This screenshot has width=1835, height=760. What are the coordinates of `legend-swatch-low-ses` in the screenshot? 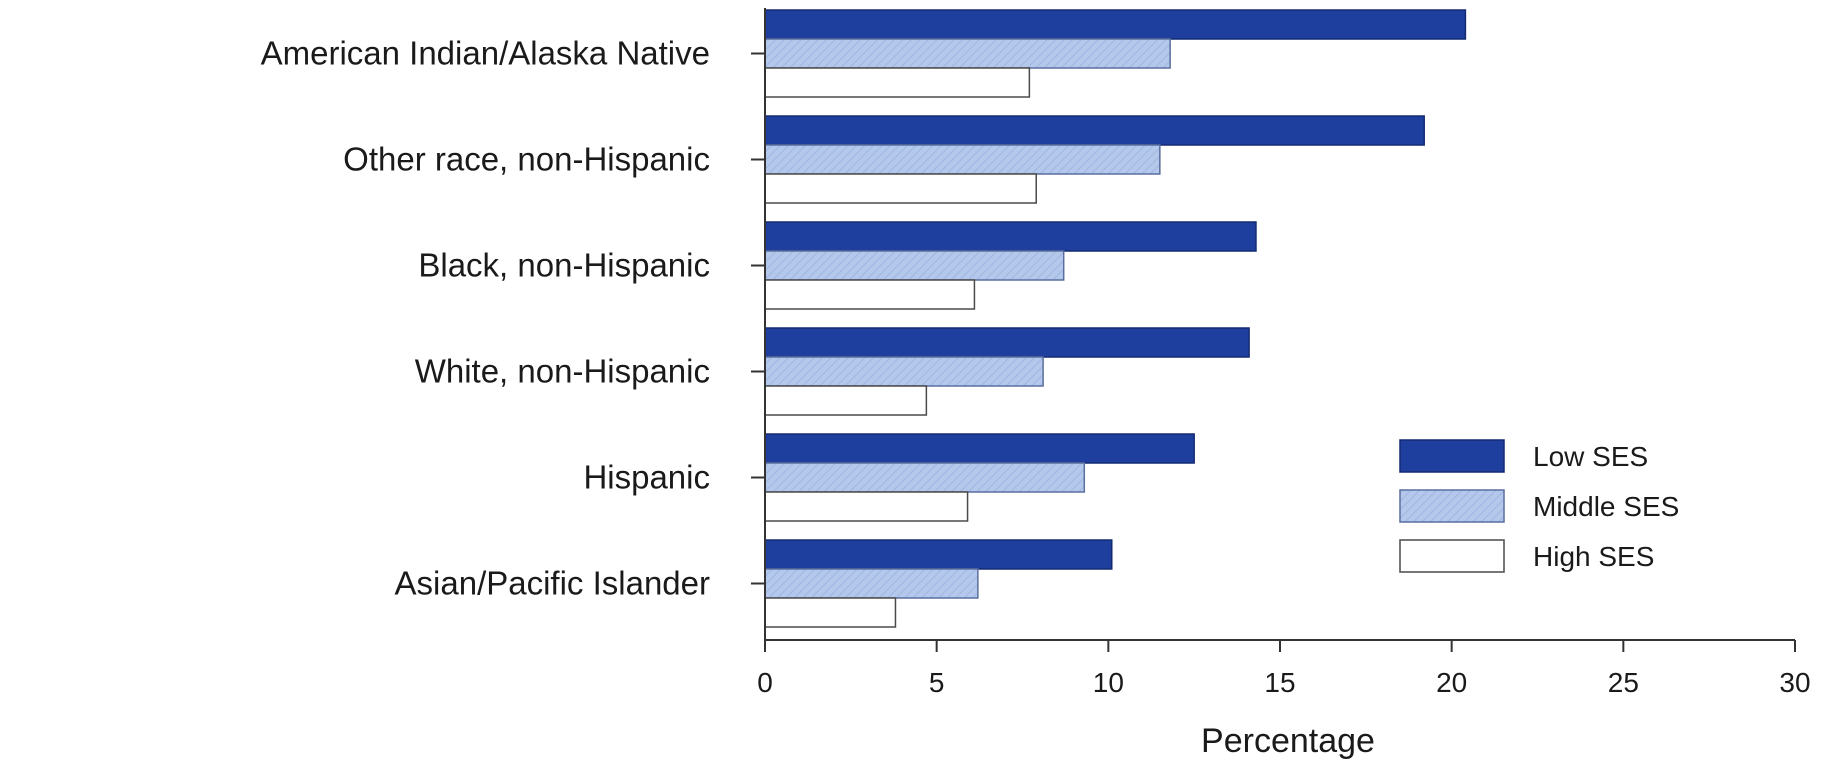 It's located at (1452, 456).